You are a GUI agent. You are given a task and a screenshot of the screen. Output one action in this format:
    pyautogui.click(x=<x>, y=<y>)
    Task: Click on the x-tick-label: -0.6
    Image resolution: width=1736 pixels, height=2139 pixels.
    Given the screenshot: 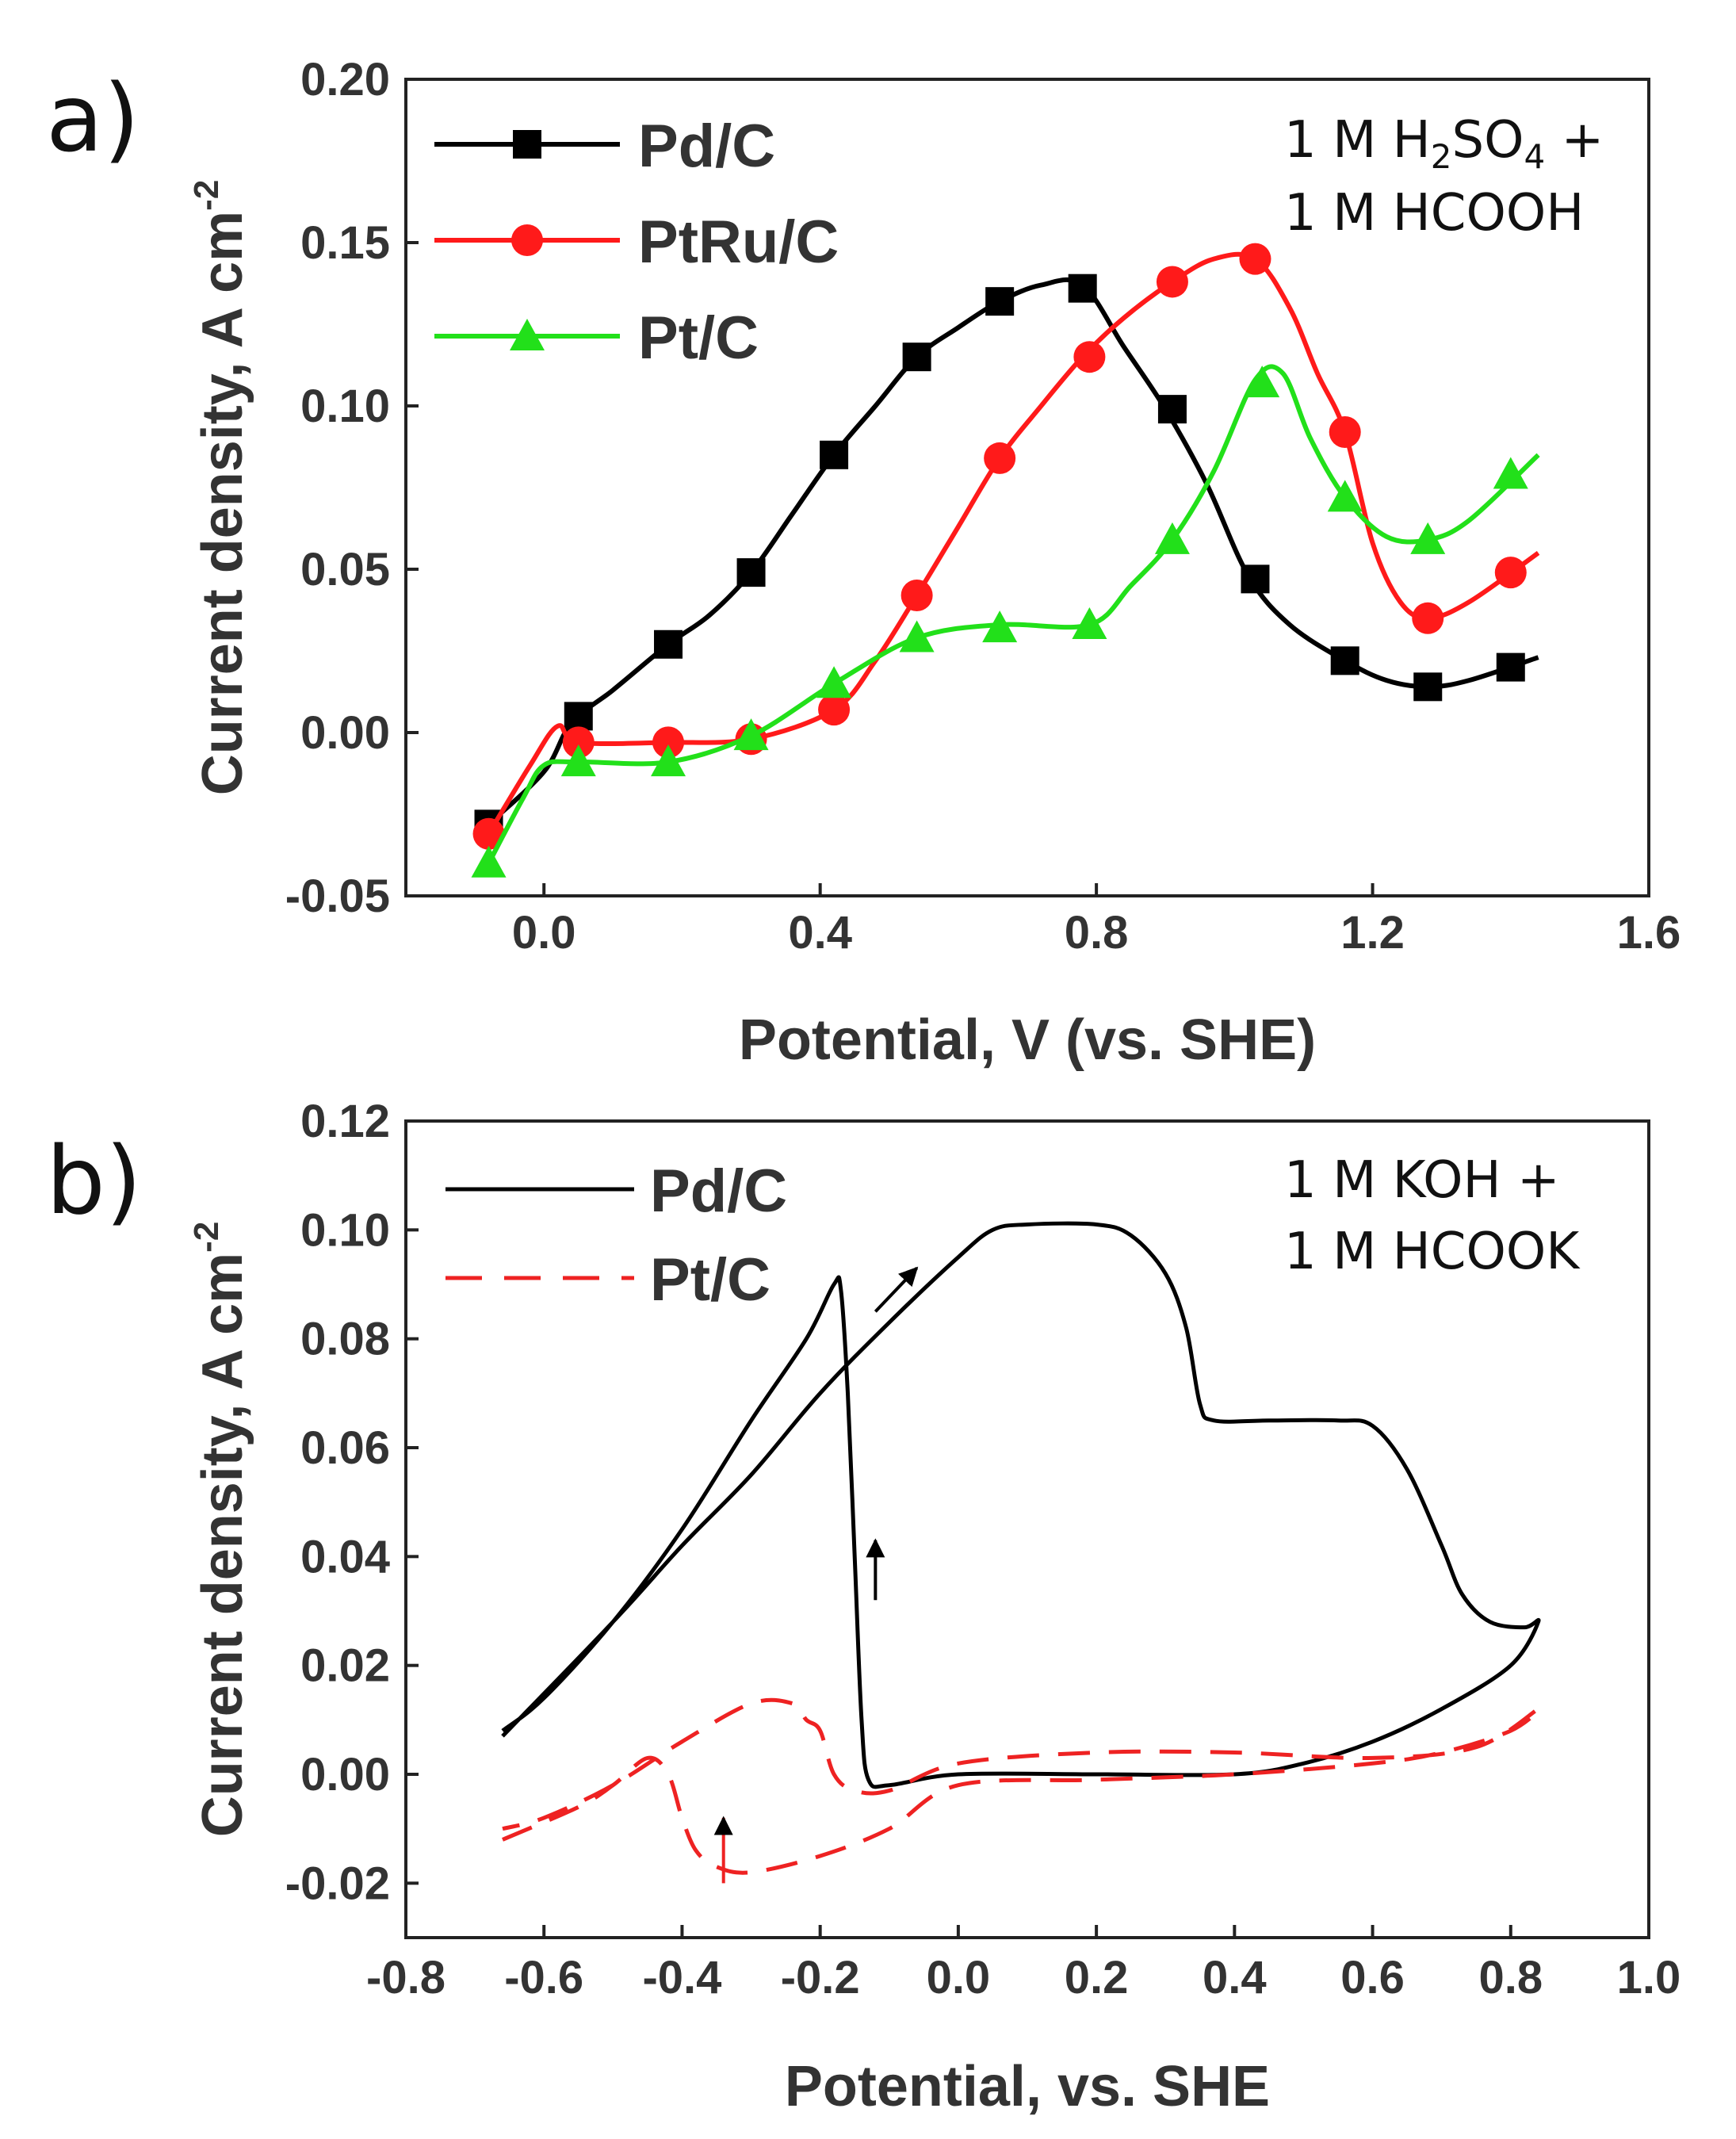 What is the action you would take?
    pyautogui.click(x=543, y=1977)
    